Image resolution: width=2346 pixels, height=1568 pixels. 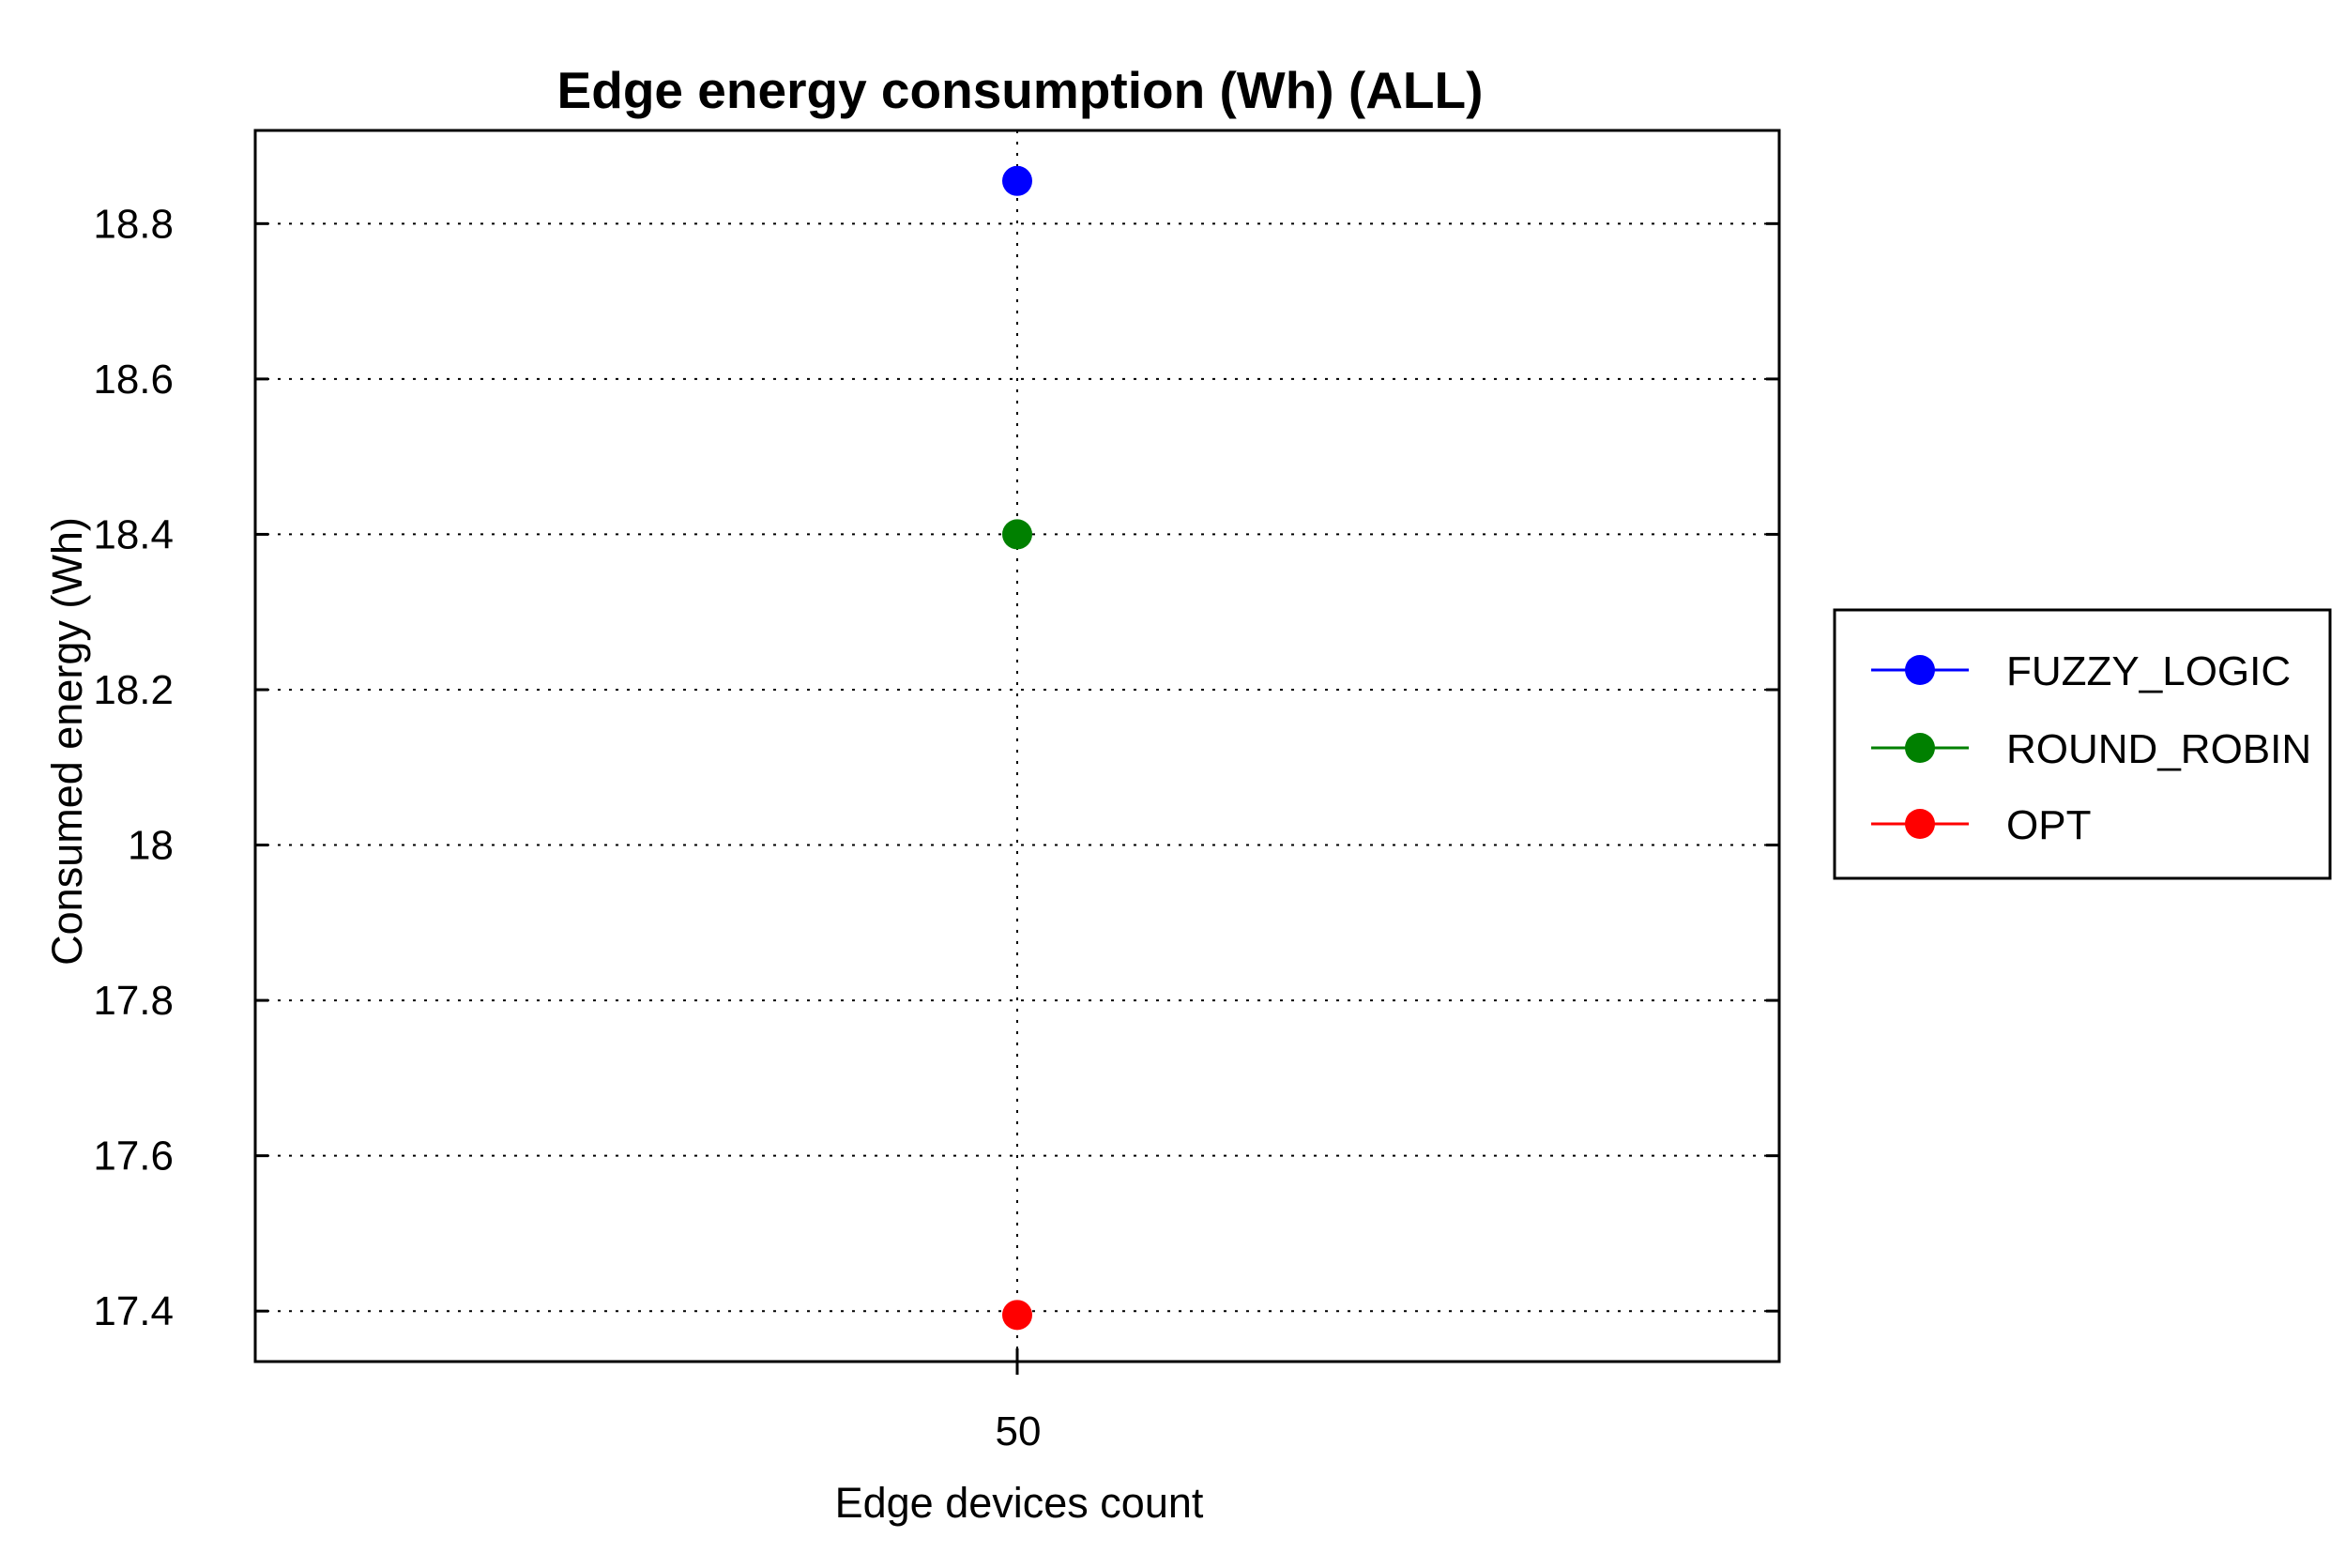 What do you see at coordinates (133, 224) in the screenshot?
I see `y-tick-label: 18.8` at bounding box center [133, 224].